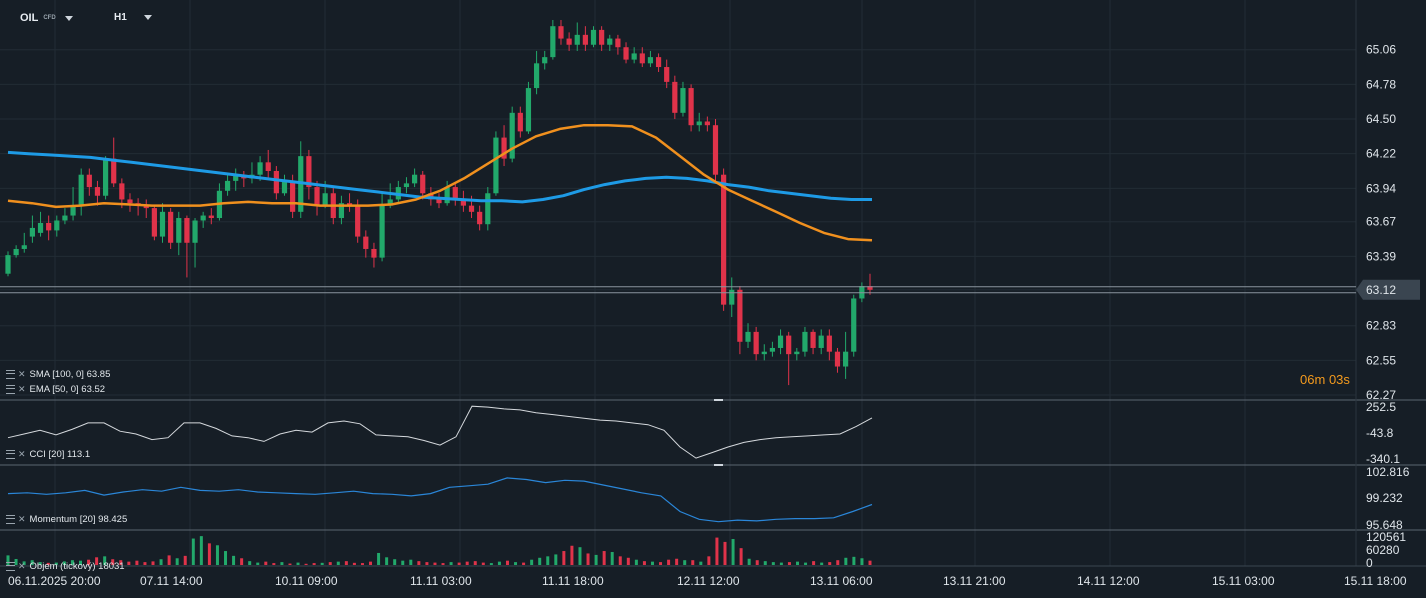 The image size is (1426, 598). I want to click on symbol-suffix: CFD, so click(49, 18).